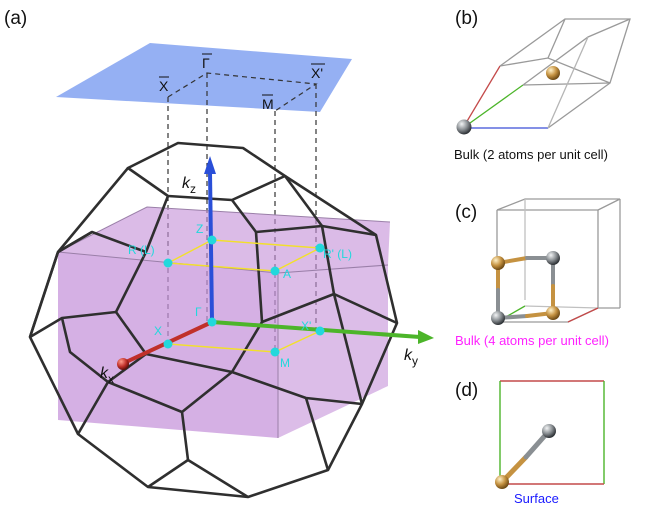  What do you see at coordinates (525, 456) in the screenshot?
I see `bond-d` at bounding box center [525, 456].